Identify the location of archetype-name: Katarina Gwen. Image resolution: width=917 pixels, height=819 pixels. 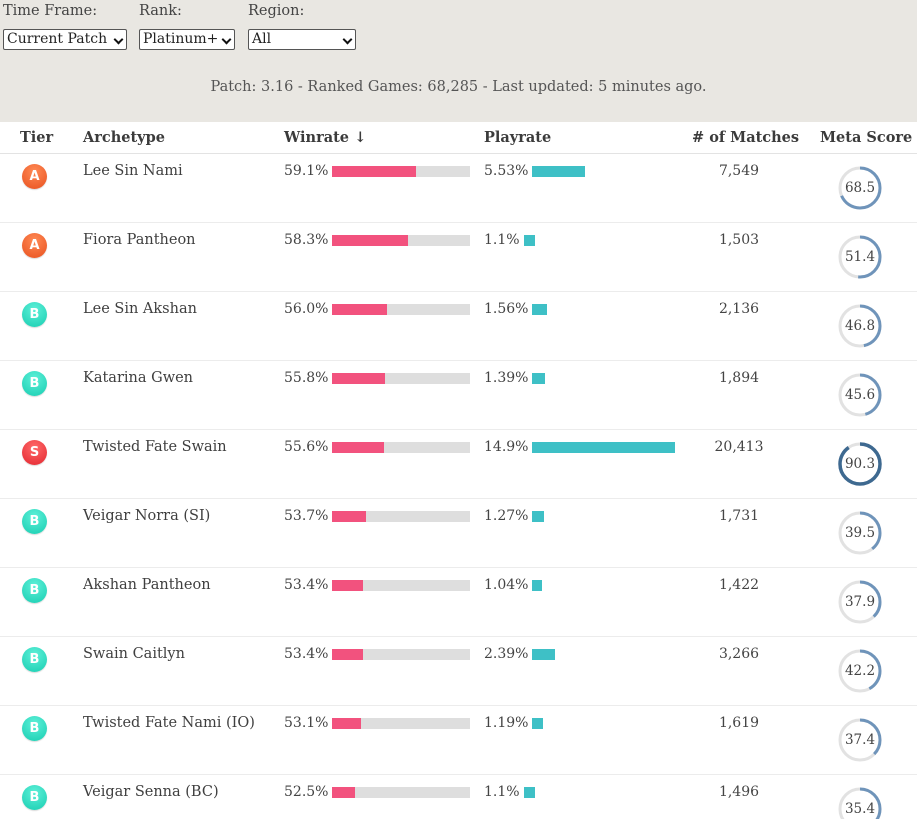
(138, 378).